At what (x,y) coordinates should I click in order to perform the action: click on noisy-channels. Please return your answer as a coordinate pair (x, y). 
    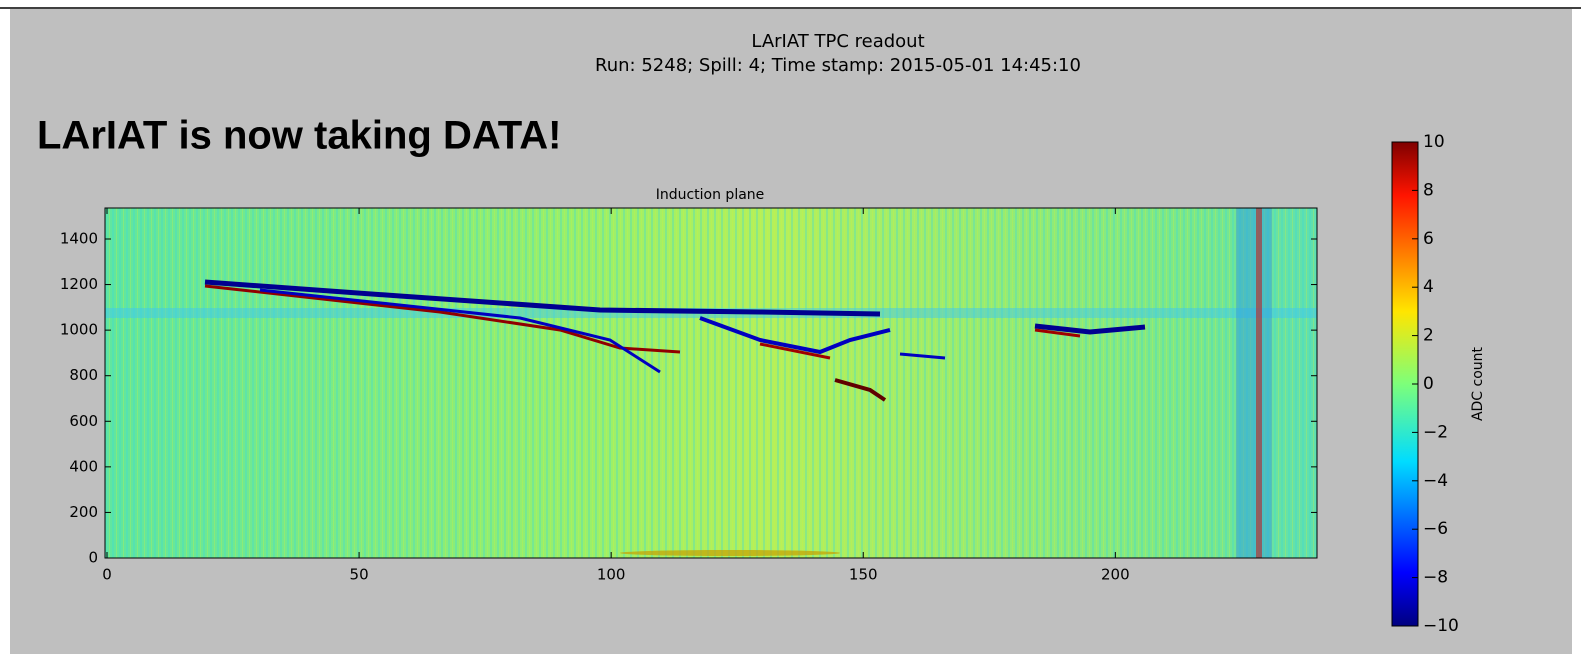
    Looking at the image, I should click on (1254, 383).